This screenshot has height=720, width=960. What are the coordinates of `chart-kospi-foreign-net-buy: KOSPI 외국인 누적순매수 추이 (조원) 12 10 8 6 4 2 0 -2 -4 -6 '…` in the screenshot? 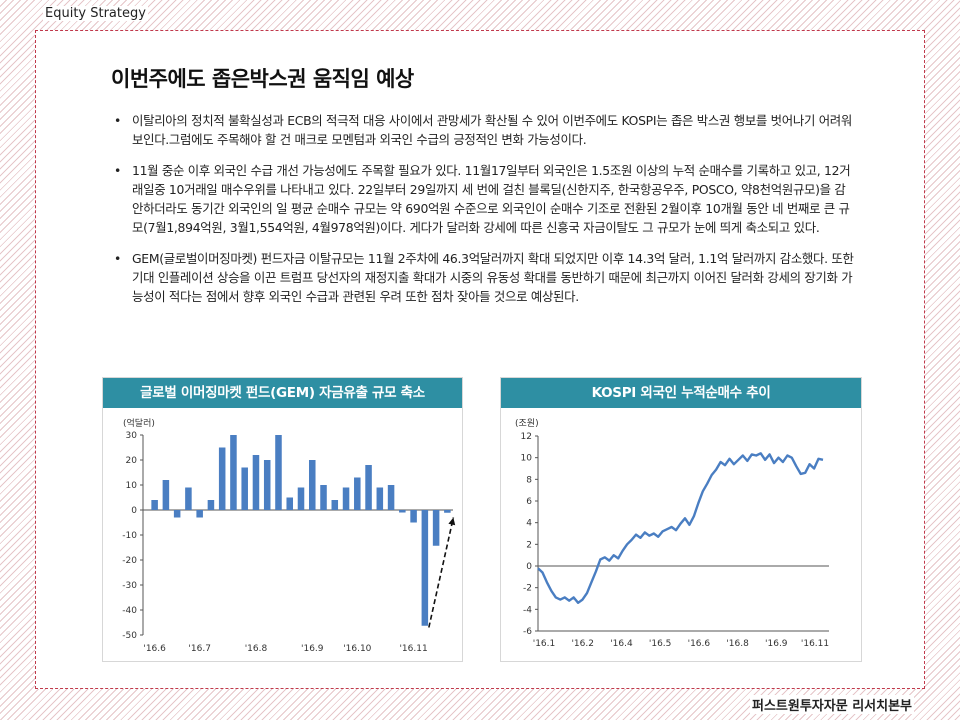 It's located at (681, 519).